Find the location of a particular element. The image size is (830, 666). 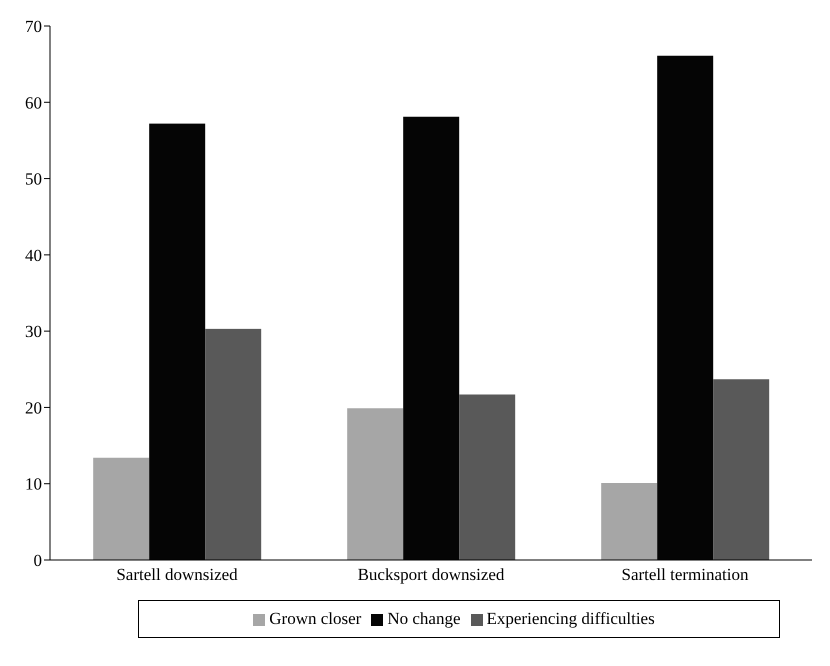

legend-label: Experiencing difficulties is located at coordinates (570, 618).